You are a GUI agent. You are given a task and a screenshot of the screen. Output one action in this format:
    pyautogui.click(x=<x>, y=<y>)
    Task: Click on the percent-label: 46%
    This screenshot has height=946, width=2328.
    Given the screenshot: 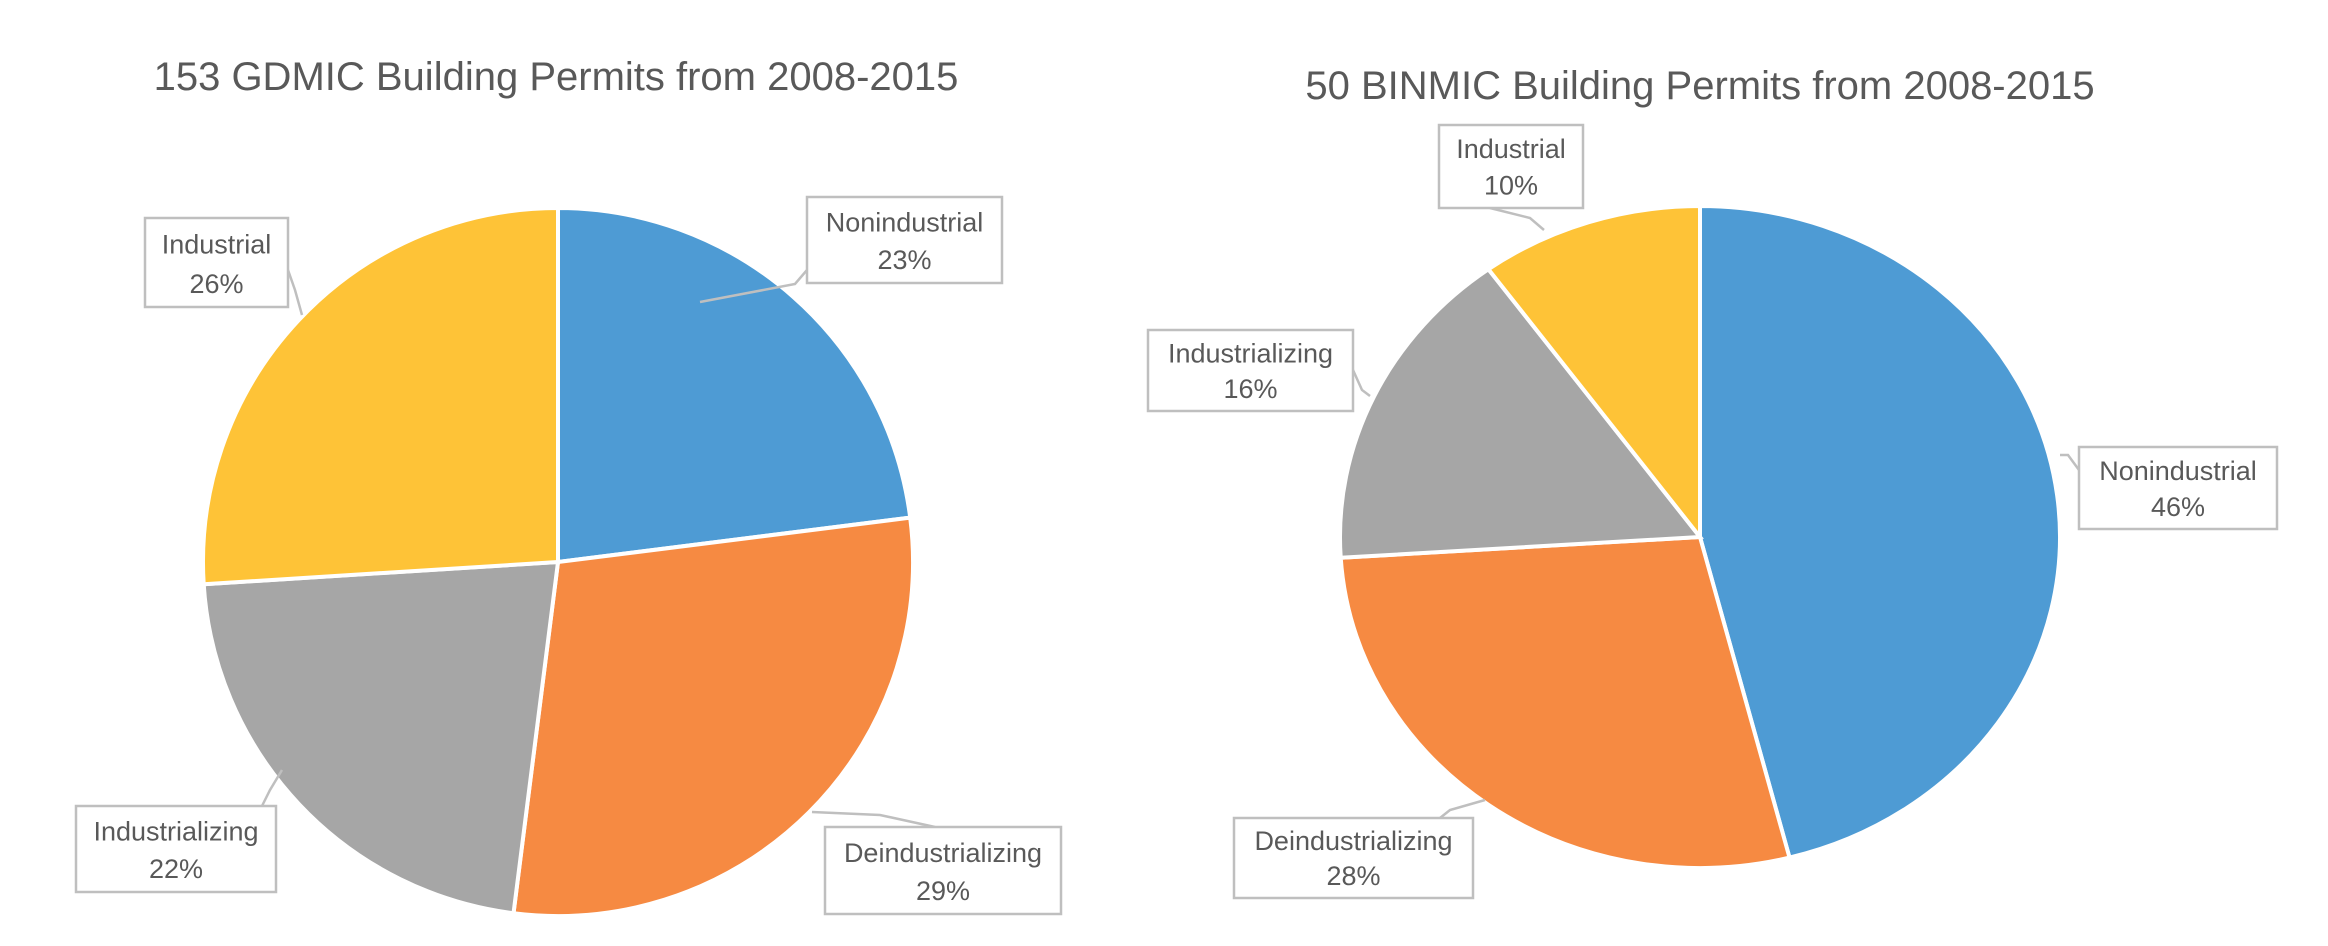 What is the action you would take?
    pyautogui.click(x=2178, y=507)
    